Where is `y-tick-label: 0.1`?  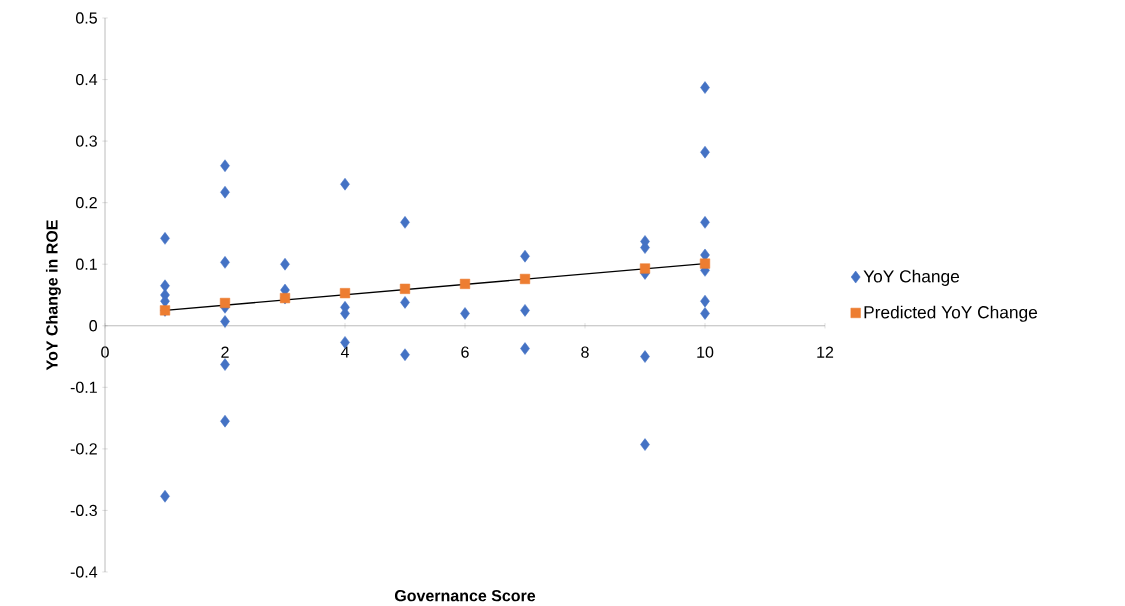 y-tick-label: 0.1 is located at coordinates (86, 264).